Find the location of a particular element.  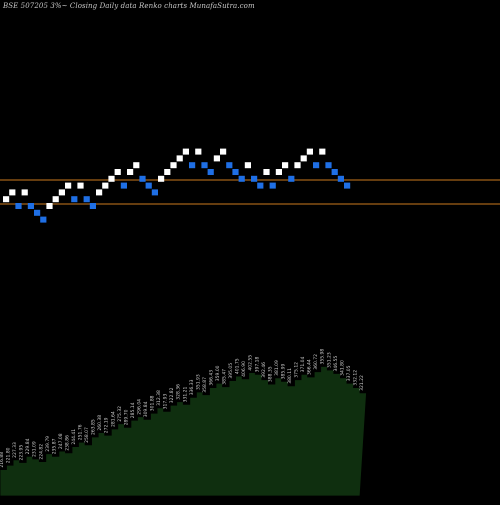

price-label: 371.04 is located at coordinates (303, 365).